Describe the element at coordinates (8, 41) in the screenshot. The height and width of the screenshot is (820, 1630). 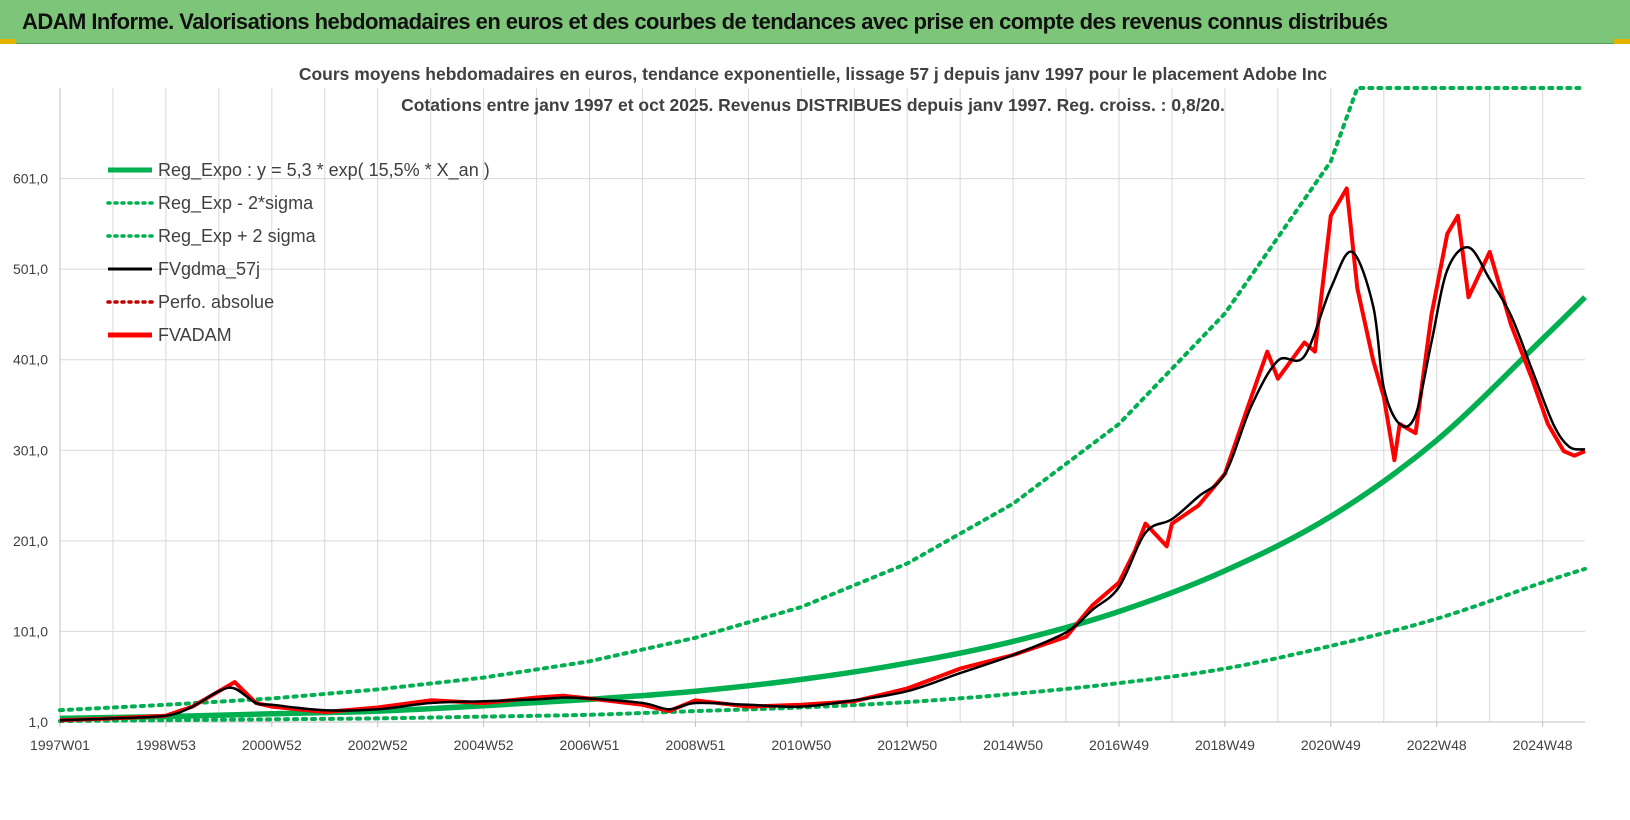
I see `corner-mark-left` at that location.